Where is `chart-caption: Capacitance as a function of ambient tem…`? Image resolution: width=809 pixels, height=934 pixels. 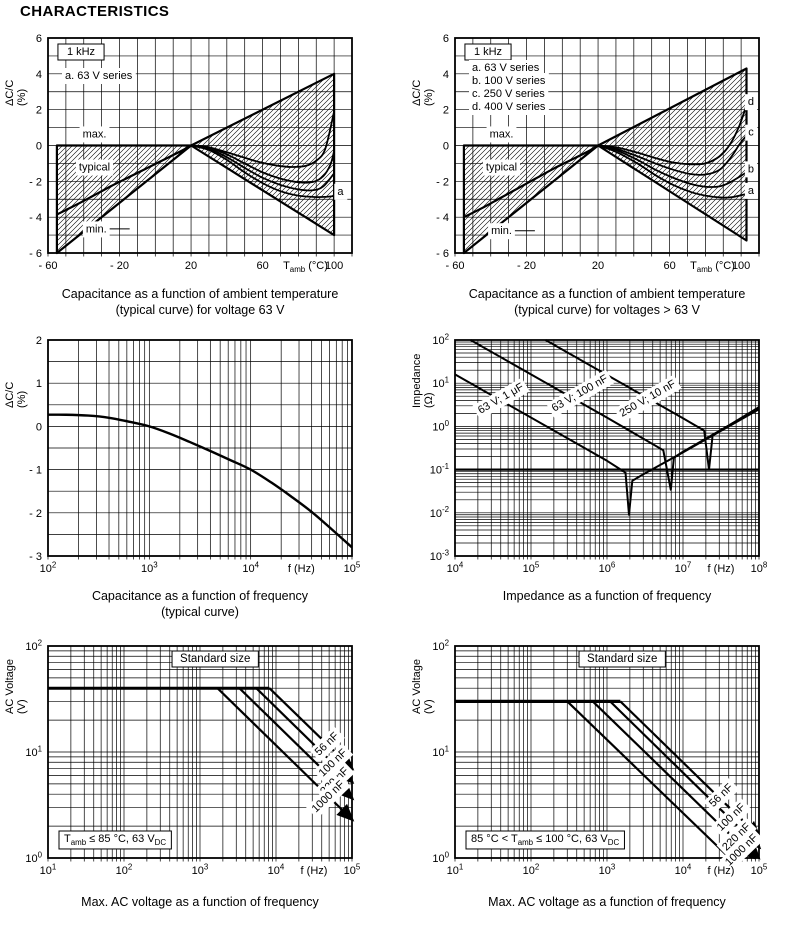 chart-caption: Capacitance as a function of ambient tem… is located at coordinates (607, 302).